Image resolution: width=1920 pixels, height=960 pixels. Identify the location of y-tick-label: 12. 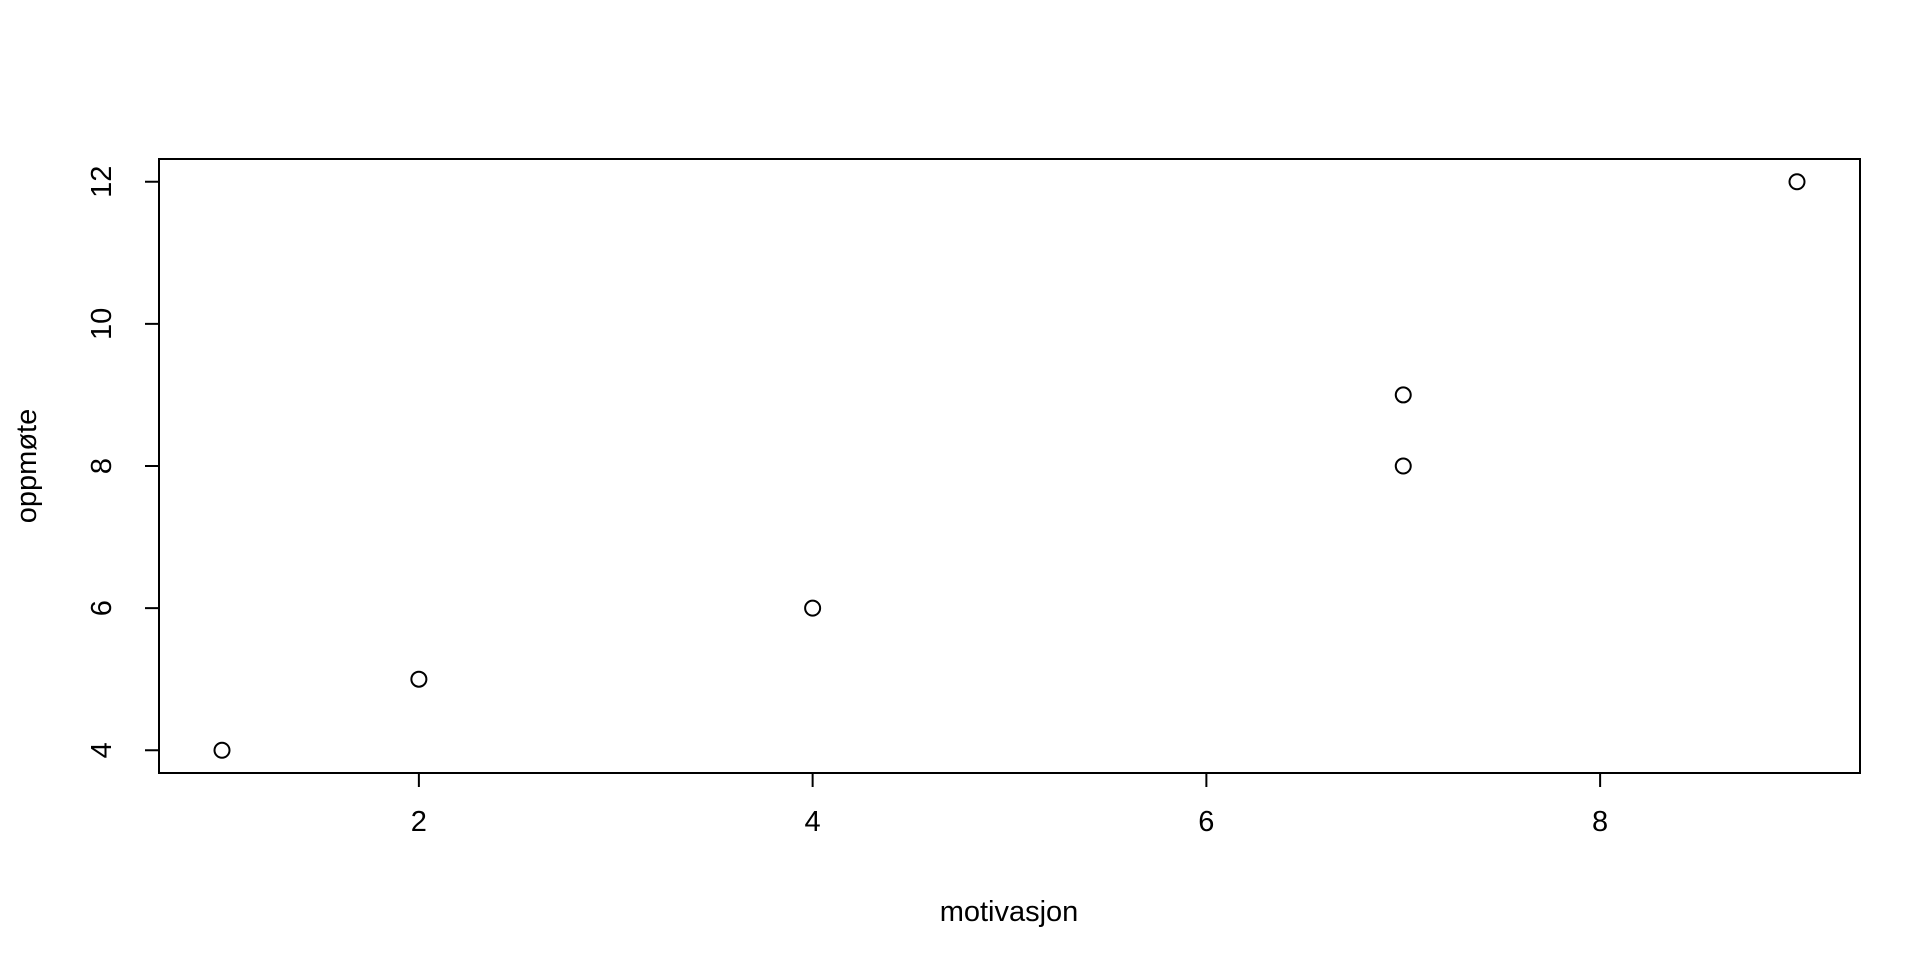
(102, 182).